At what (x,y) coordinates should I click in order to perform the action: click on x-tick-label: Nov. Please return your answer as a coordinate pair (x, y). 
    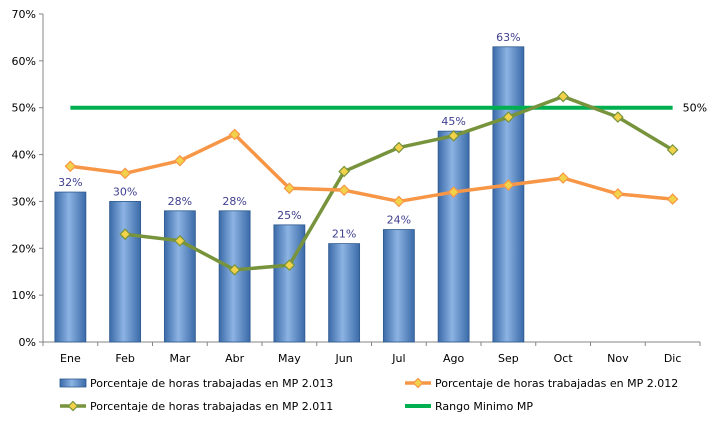
    Looking at the image, I should click on (618, 358).